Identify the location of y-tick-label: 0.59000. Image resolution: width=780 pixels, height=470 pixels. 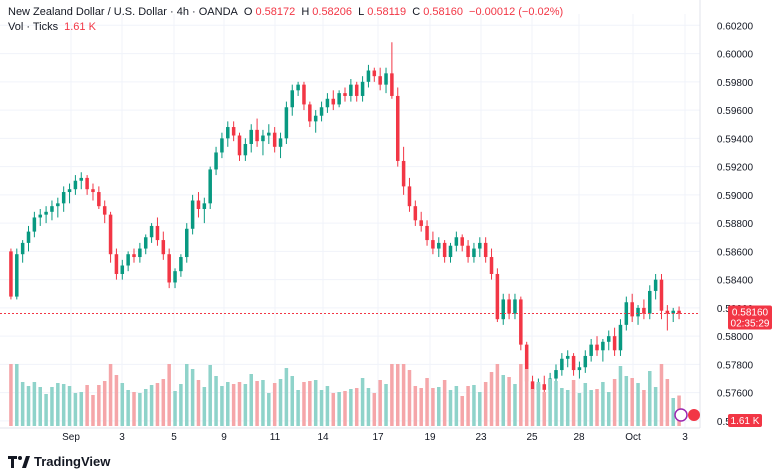
(735, 196).